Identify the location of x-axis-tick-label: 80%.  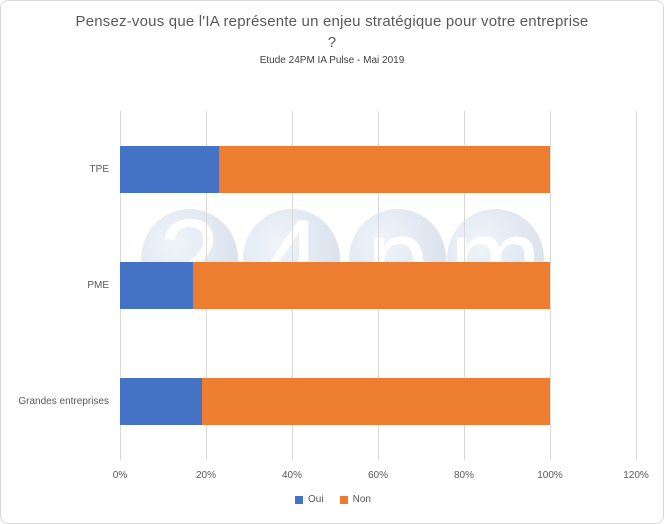
(463, 475).